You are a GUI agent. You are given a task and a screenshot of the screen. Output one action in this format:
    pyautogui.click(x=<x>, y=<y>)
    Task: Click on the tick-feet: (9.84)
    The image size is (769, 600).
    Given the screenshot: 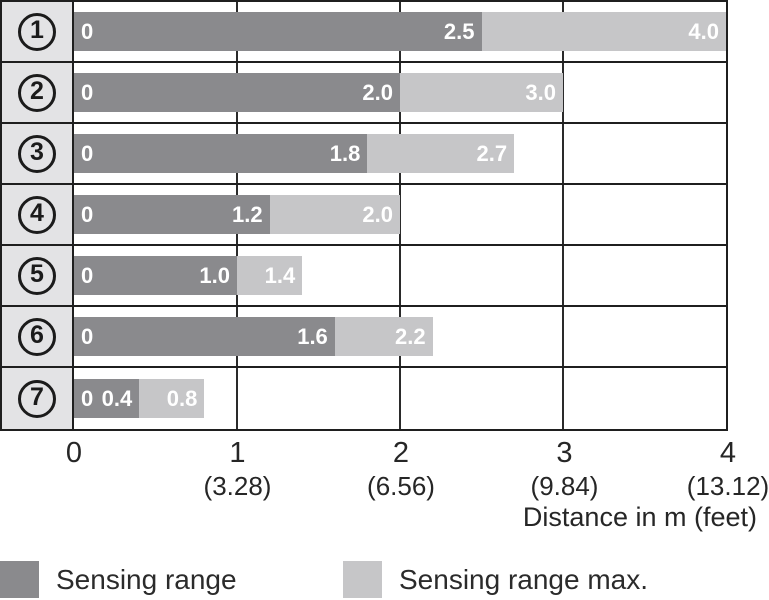 What is the action you would take?
    pyautogui.click(x=564, y=485)
    